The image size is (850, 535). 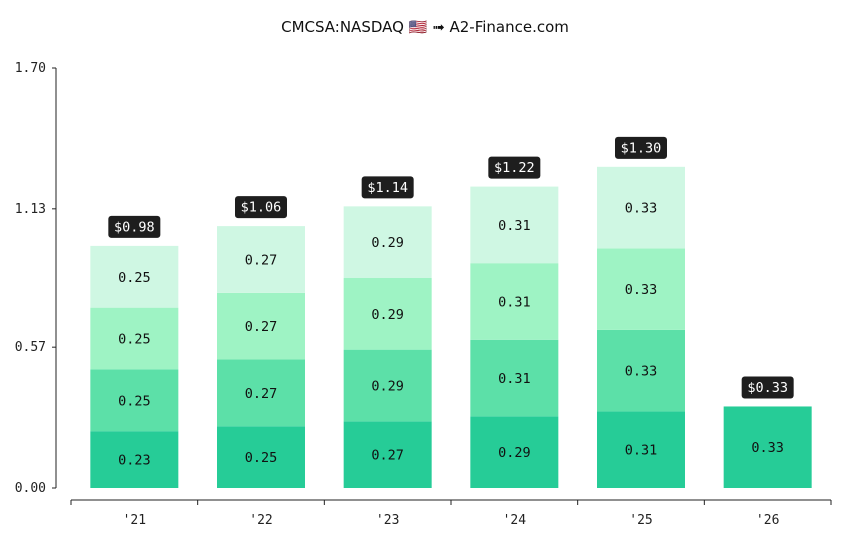 I want to click on y-tick-label: 1.70, so click(x=30, y=68).